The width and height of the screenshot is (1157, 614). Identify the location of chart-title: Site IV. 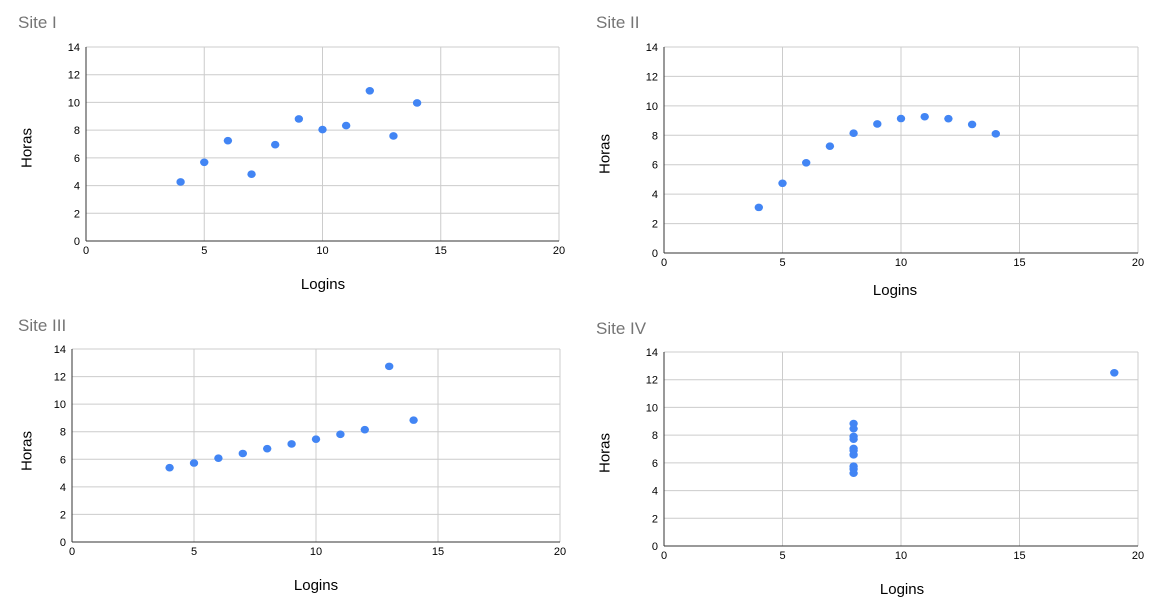
(621, 328).